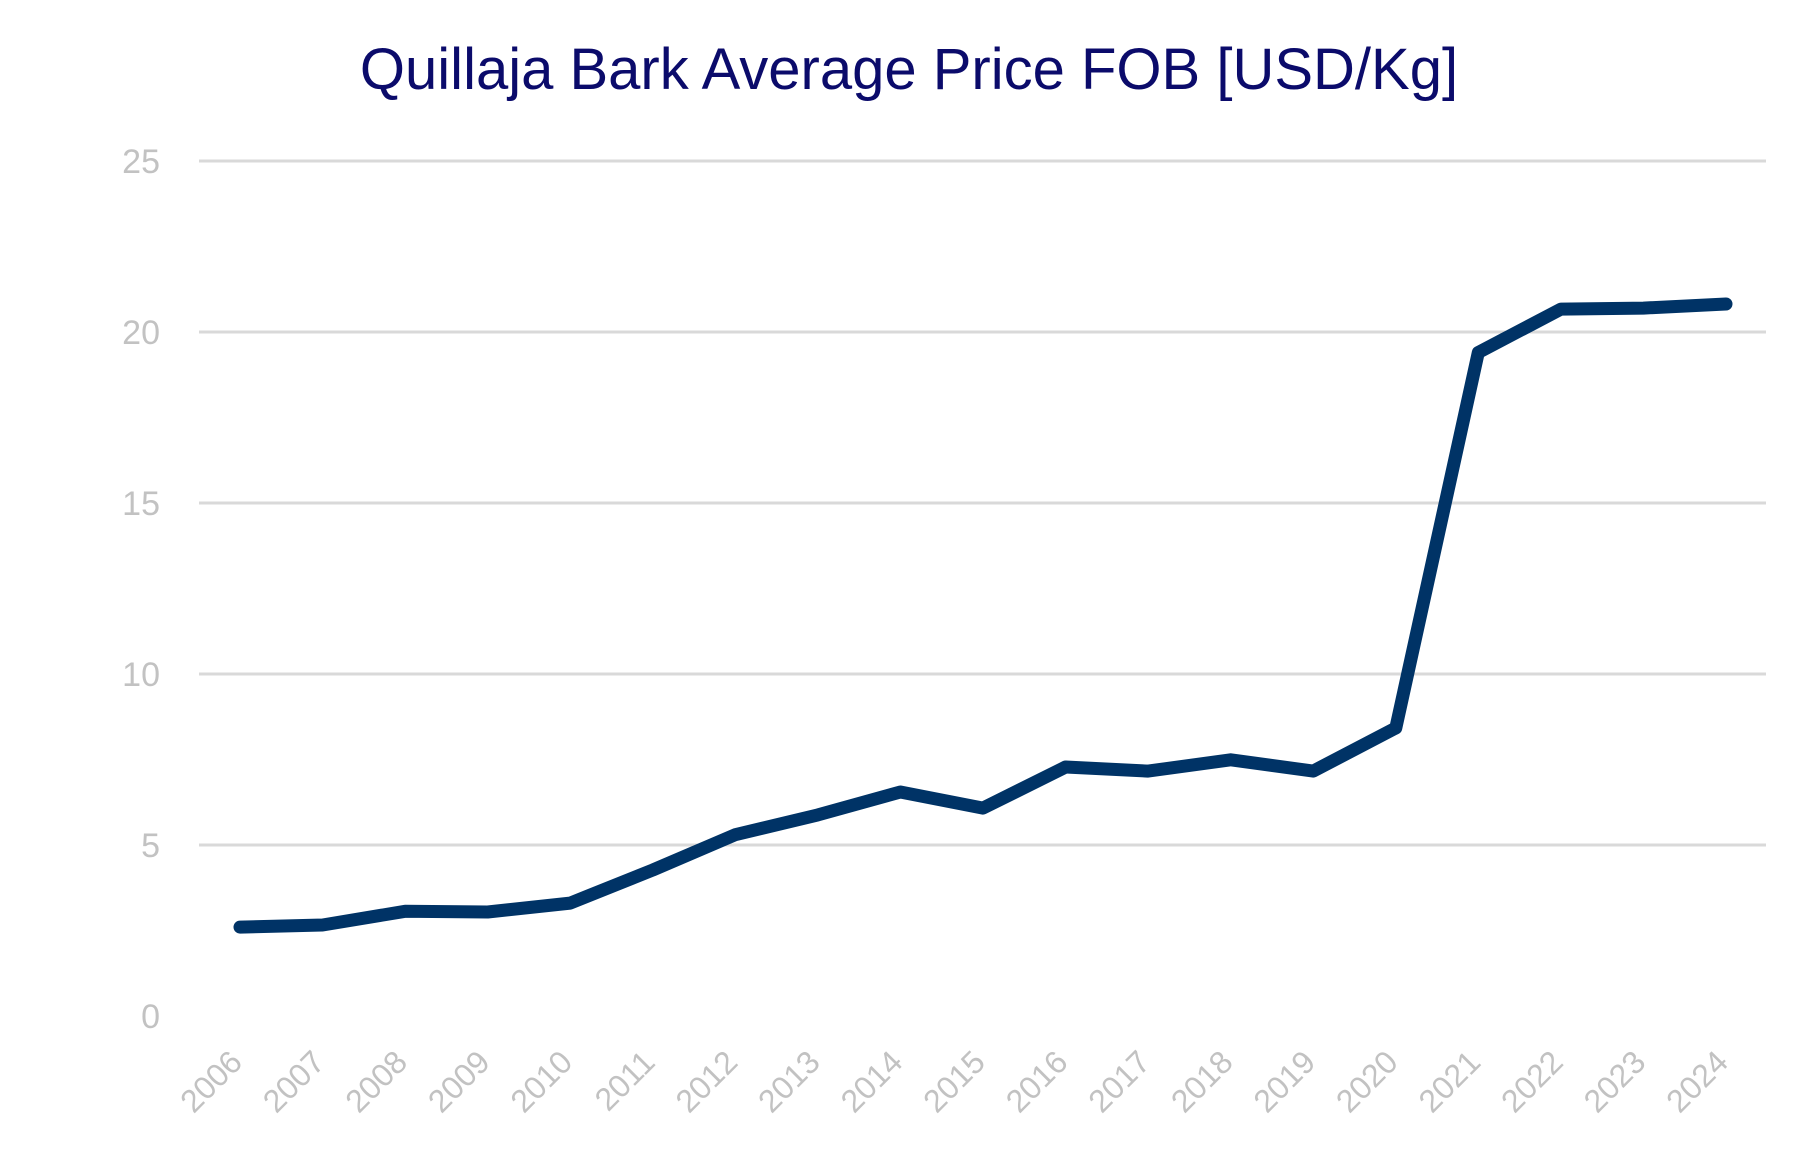  Describe the element at coordinates (211, 1081) in the screenshot. I see `x-tick-label: 2006` at that location.